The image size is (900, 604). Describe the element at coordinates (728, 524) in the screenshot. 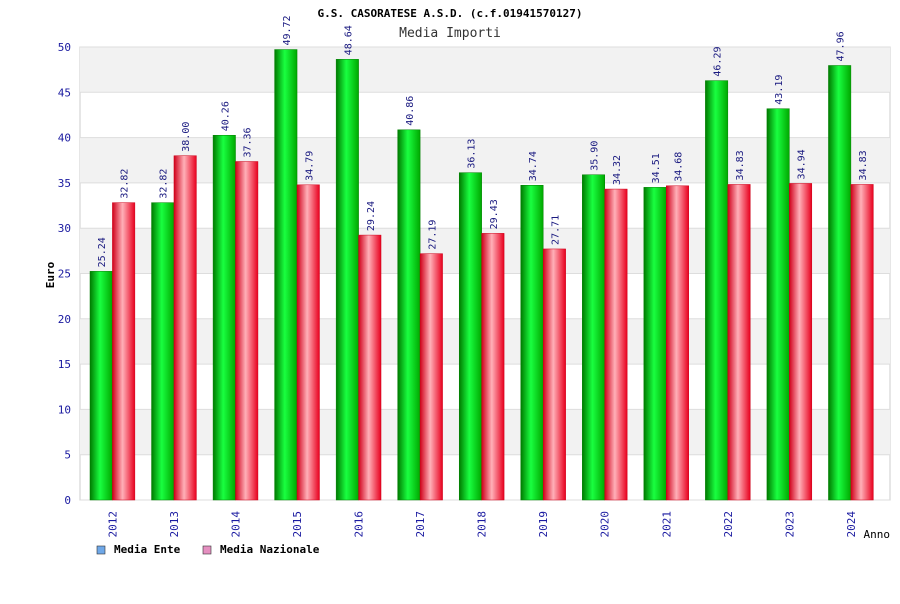

I see `x-tick-label-2022: 2022` at that location.